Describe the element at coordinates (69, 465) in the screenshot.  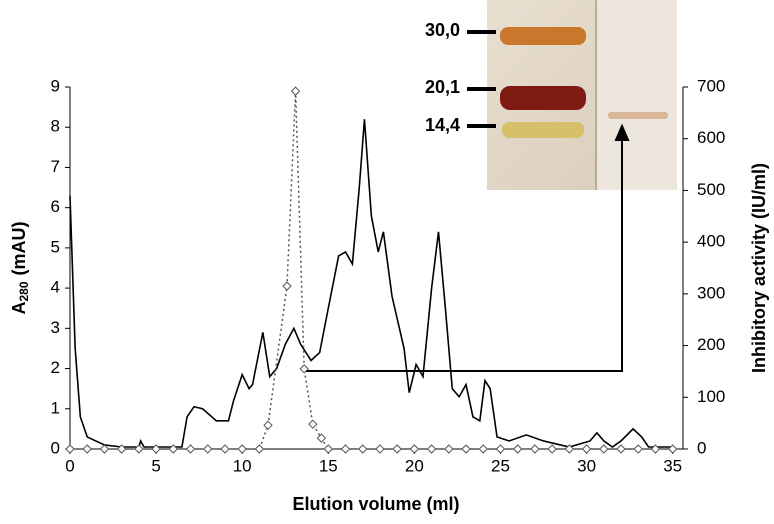
I see `x-tick-label: 0` at that location.